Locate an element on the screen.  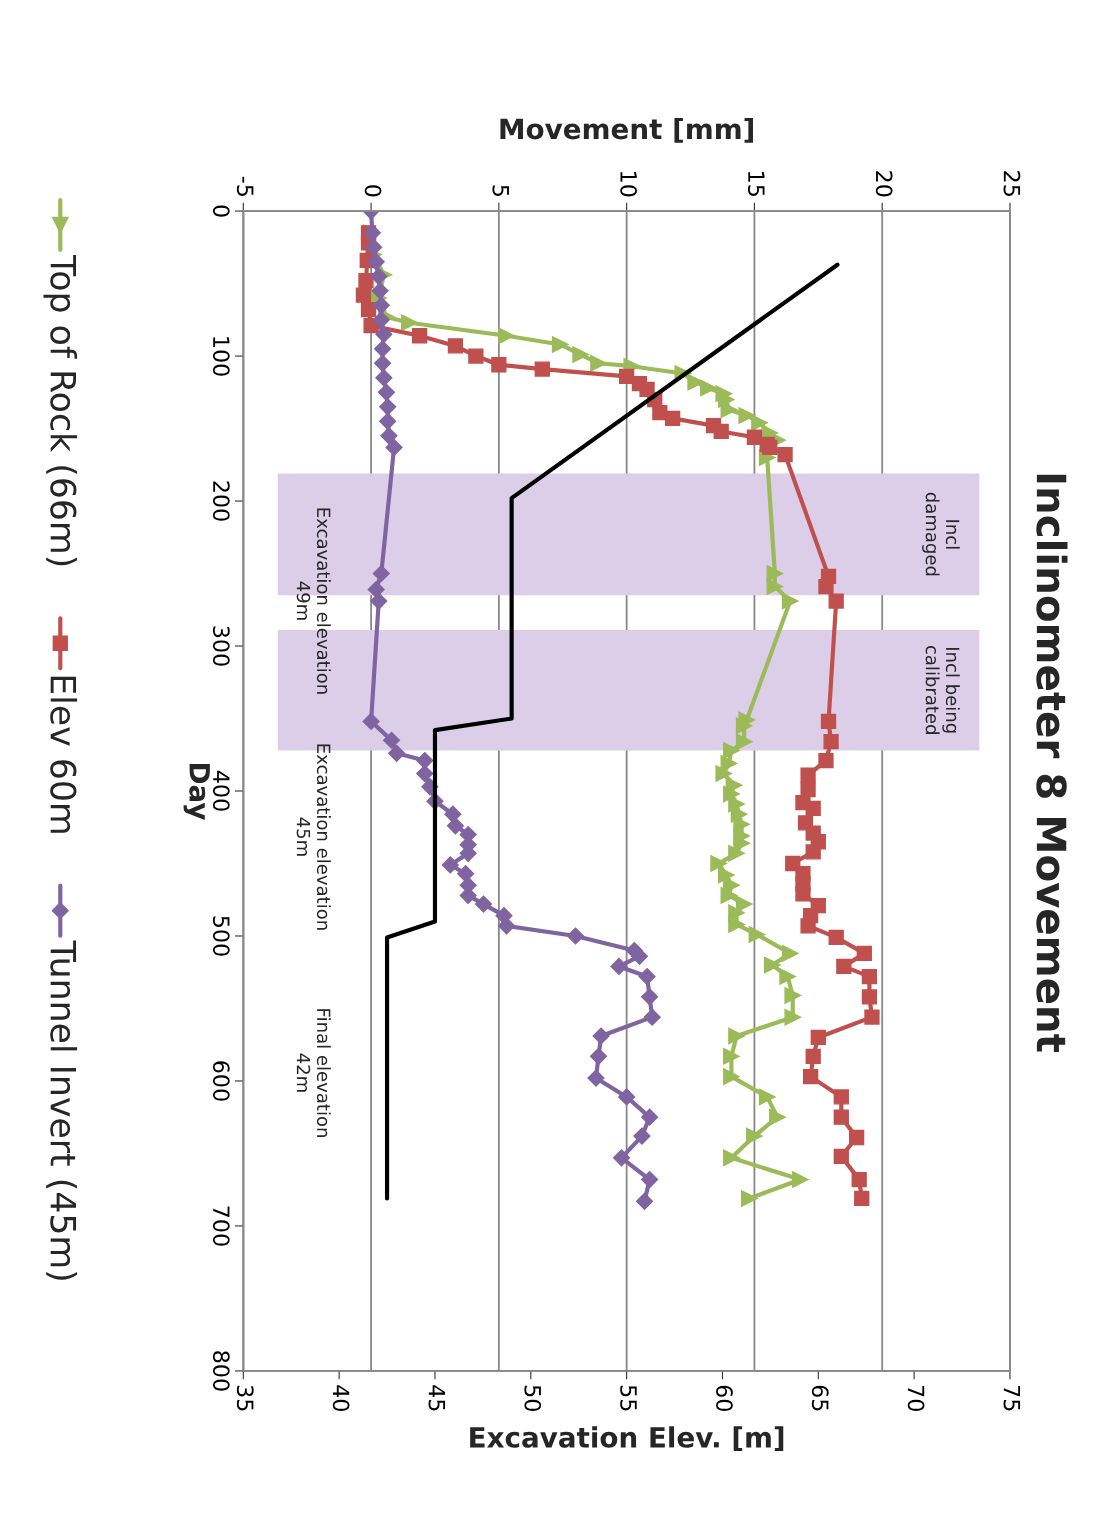
band-label: Incl being calibrated is located at coordinates (942, 689).